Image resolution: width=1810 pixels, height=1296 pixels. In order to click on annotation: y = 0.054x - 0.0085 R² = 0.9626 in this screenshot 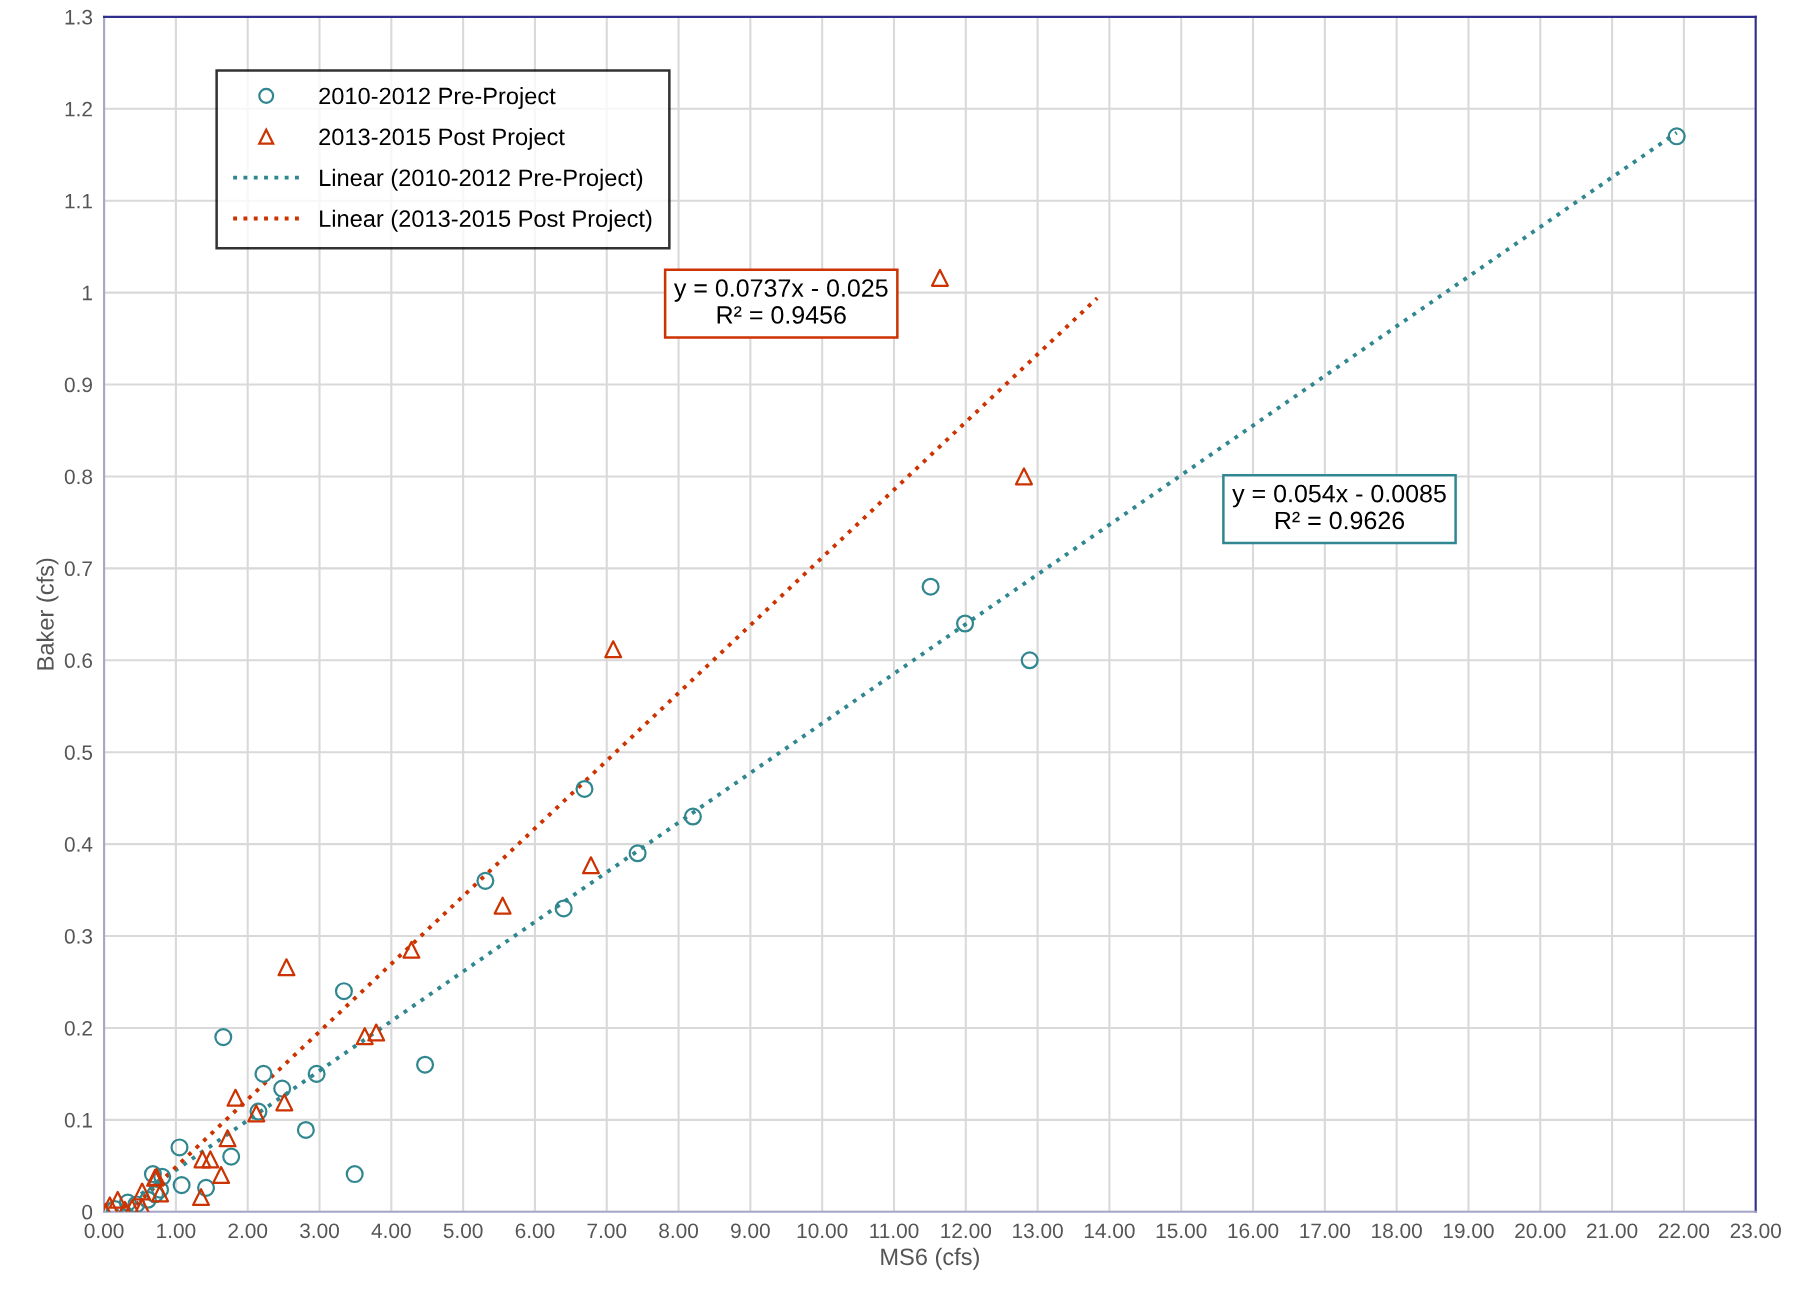, I will do `click(1339, 507)`.